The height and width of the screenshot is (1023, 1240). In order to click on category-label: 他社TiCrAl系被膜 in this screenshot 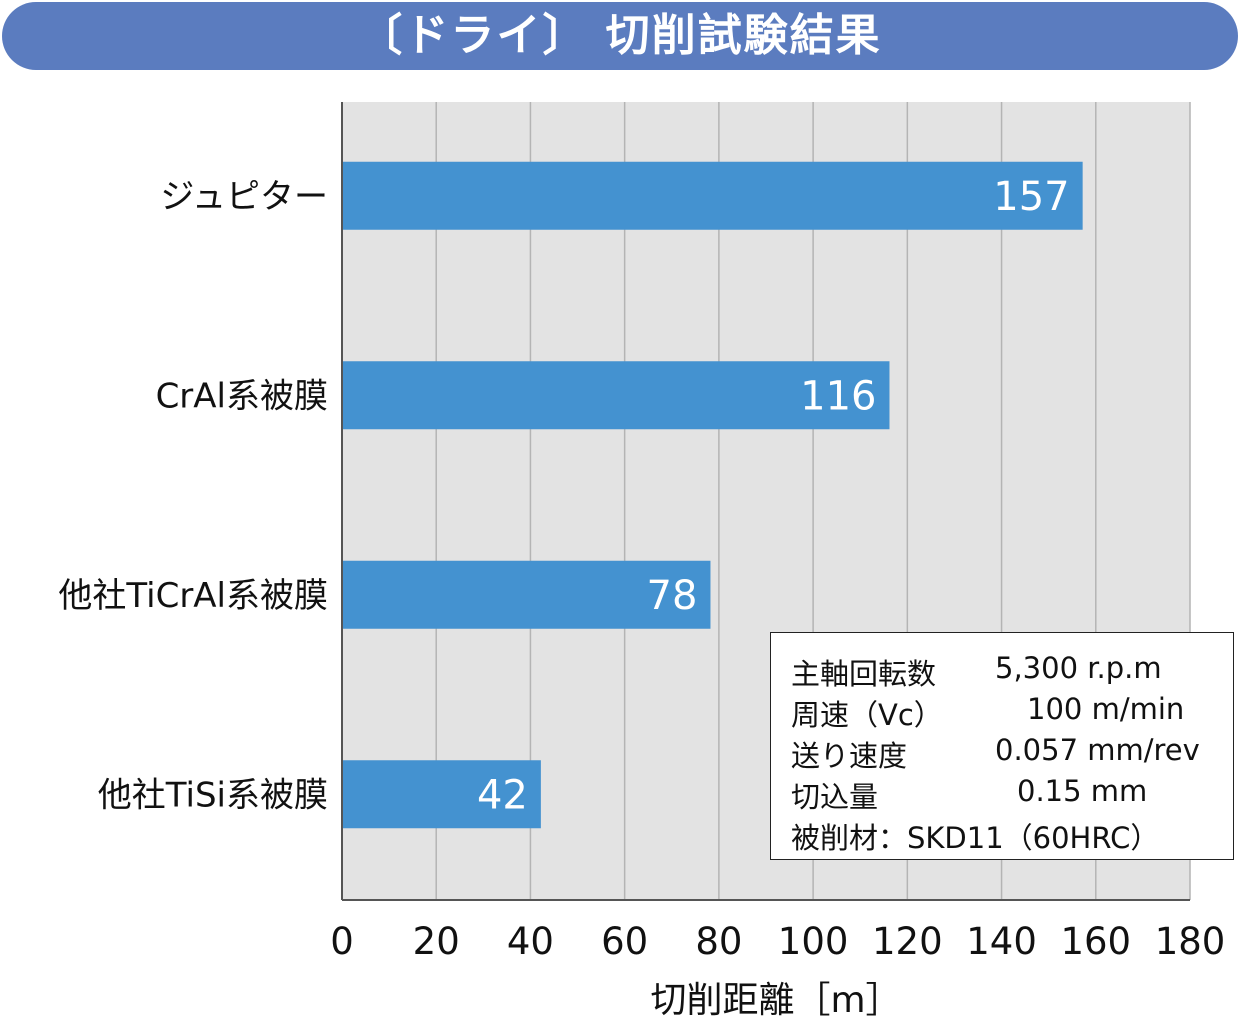, I will do `click(193, 596)`.